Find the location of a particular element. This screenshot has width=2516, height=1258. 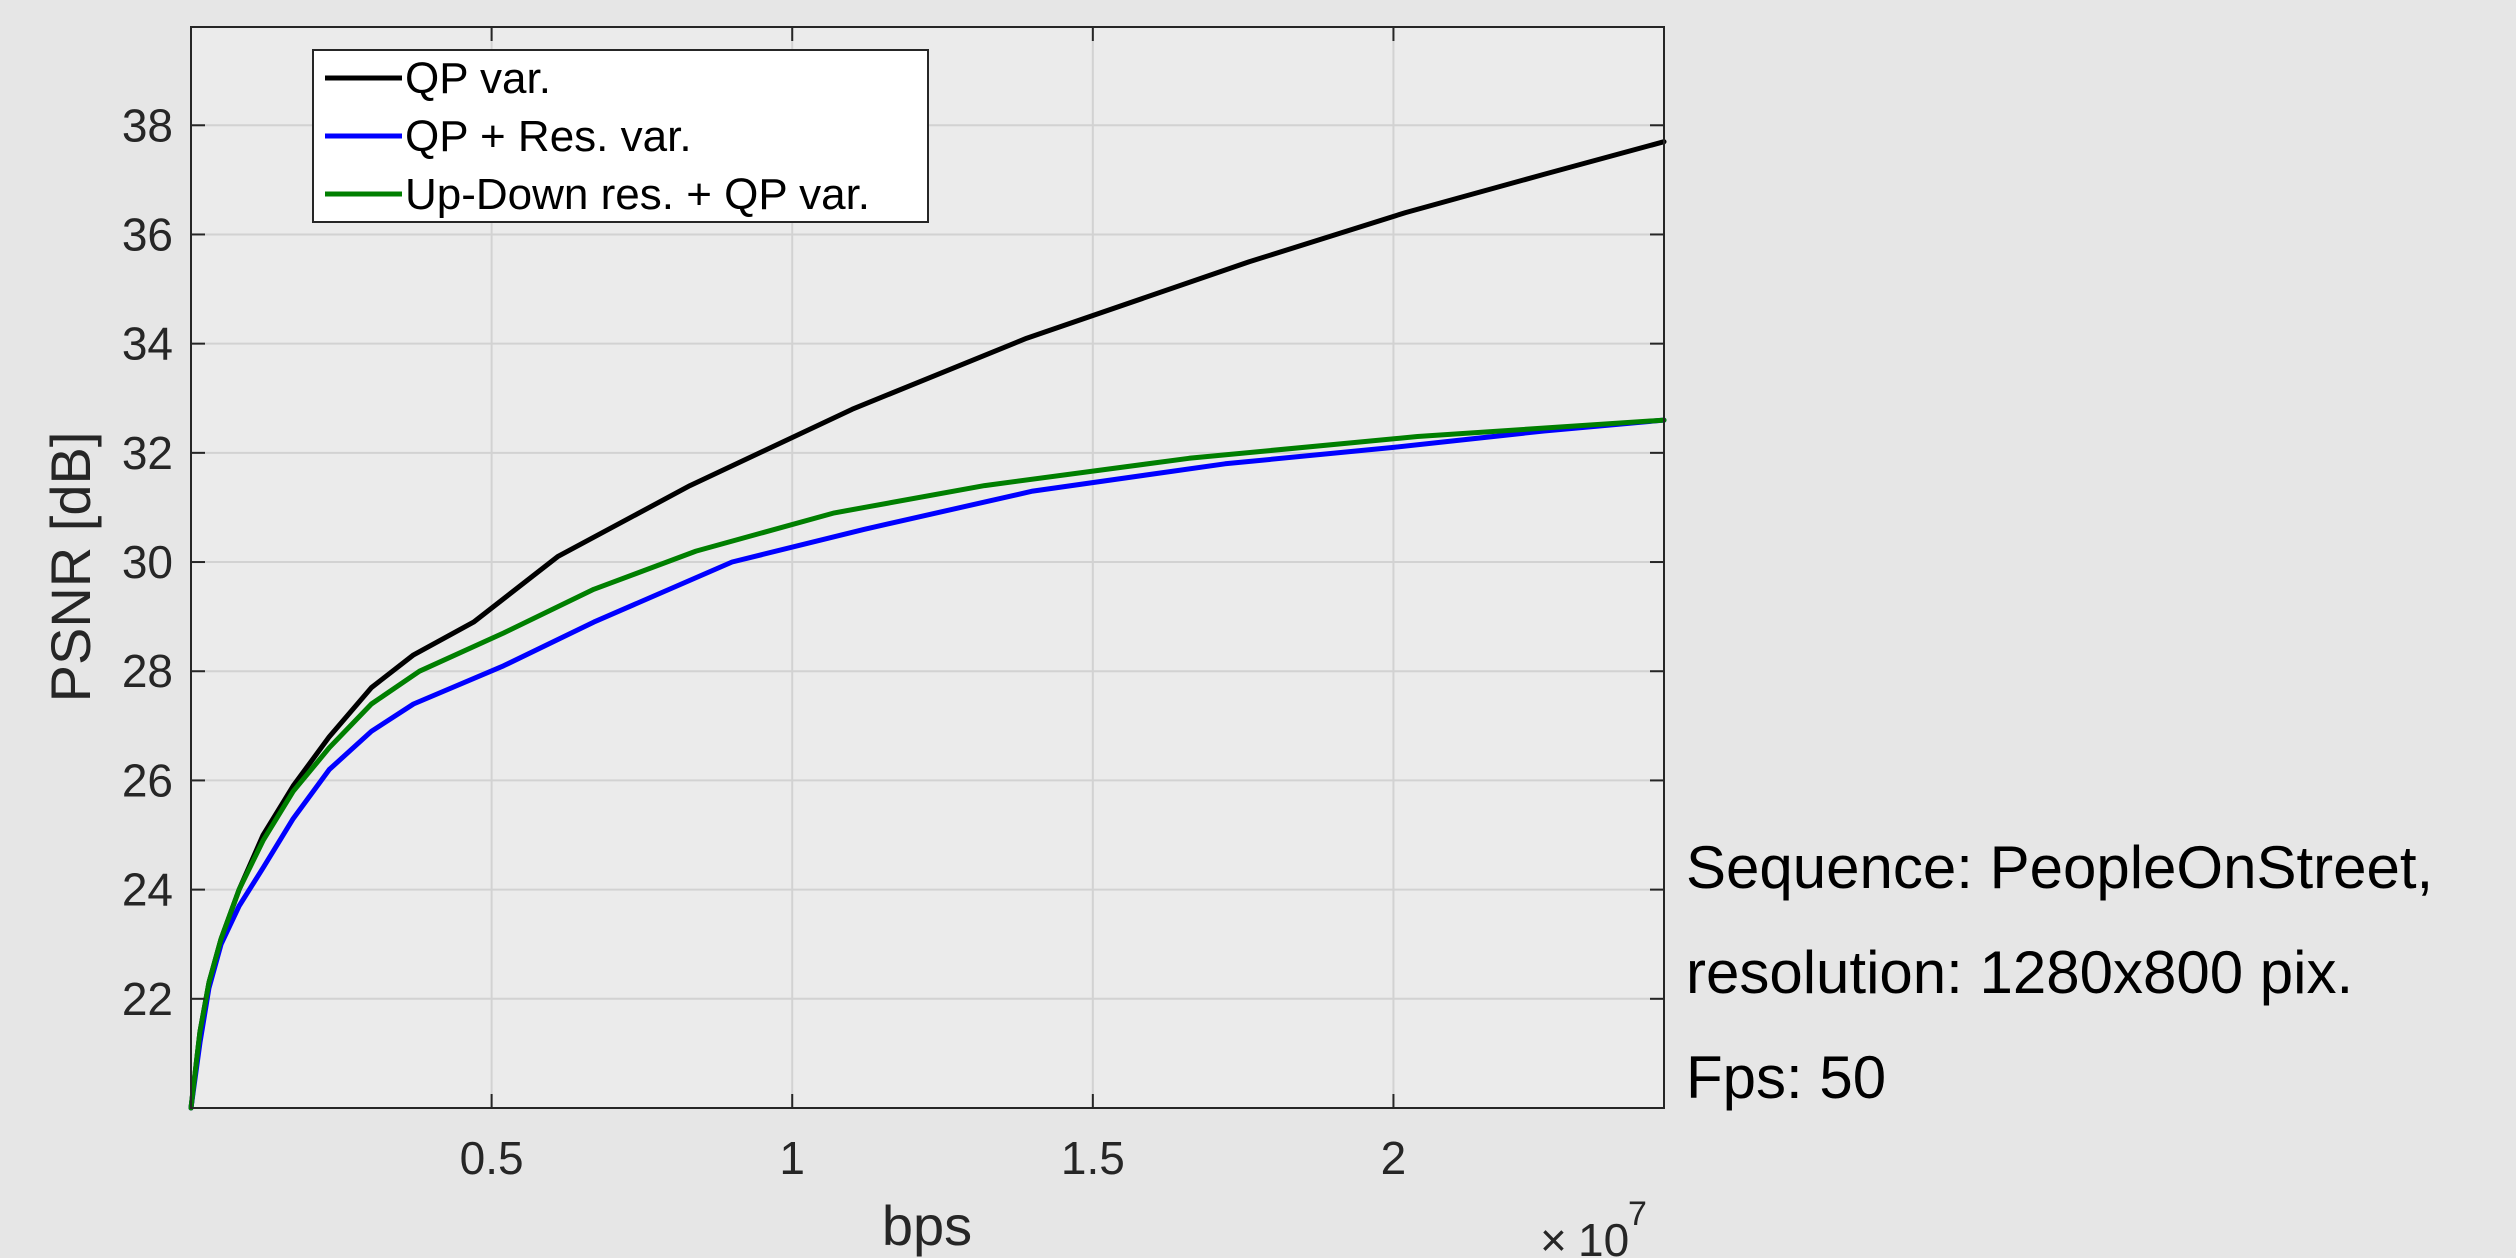

x-exponent-power: 7 is located at coordinates (1637, 1214).